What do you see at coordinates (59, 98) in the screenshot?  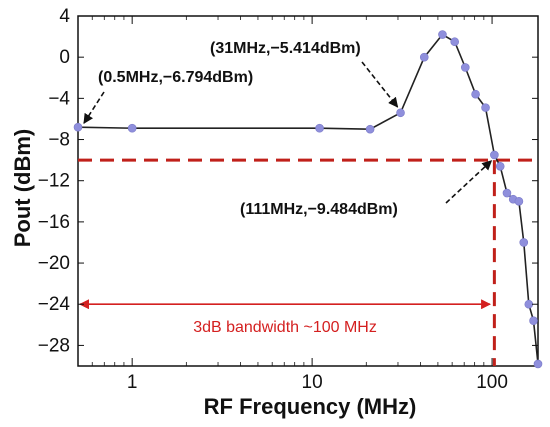 I see `y-tick-label: −4` at bounding box center [59, 98].